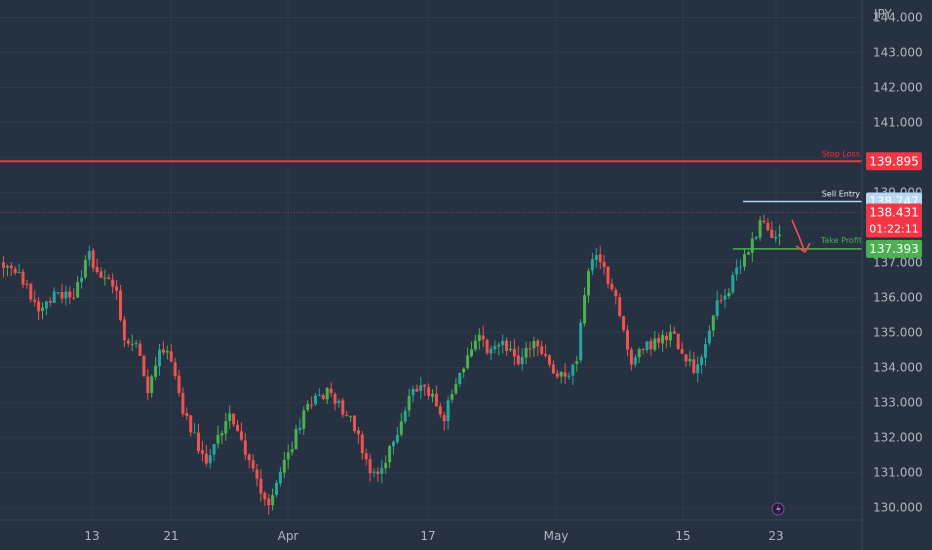 The height and width of the screenshot is (550, 932). Describe the element at coordinates (91, 536) in the screenshot. I see `x-tick-label: 13` at that location.